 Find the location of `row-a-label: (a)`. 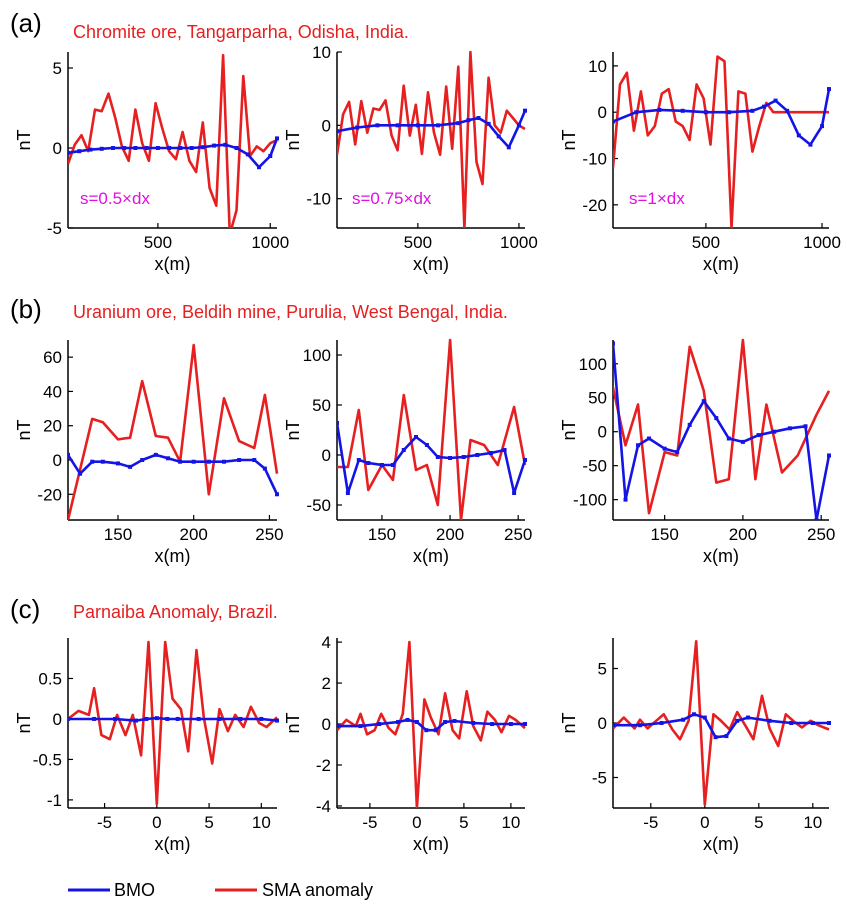

row-a-label: (a) is located at coordinates (26, 23).